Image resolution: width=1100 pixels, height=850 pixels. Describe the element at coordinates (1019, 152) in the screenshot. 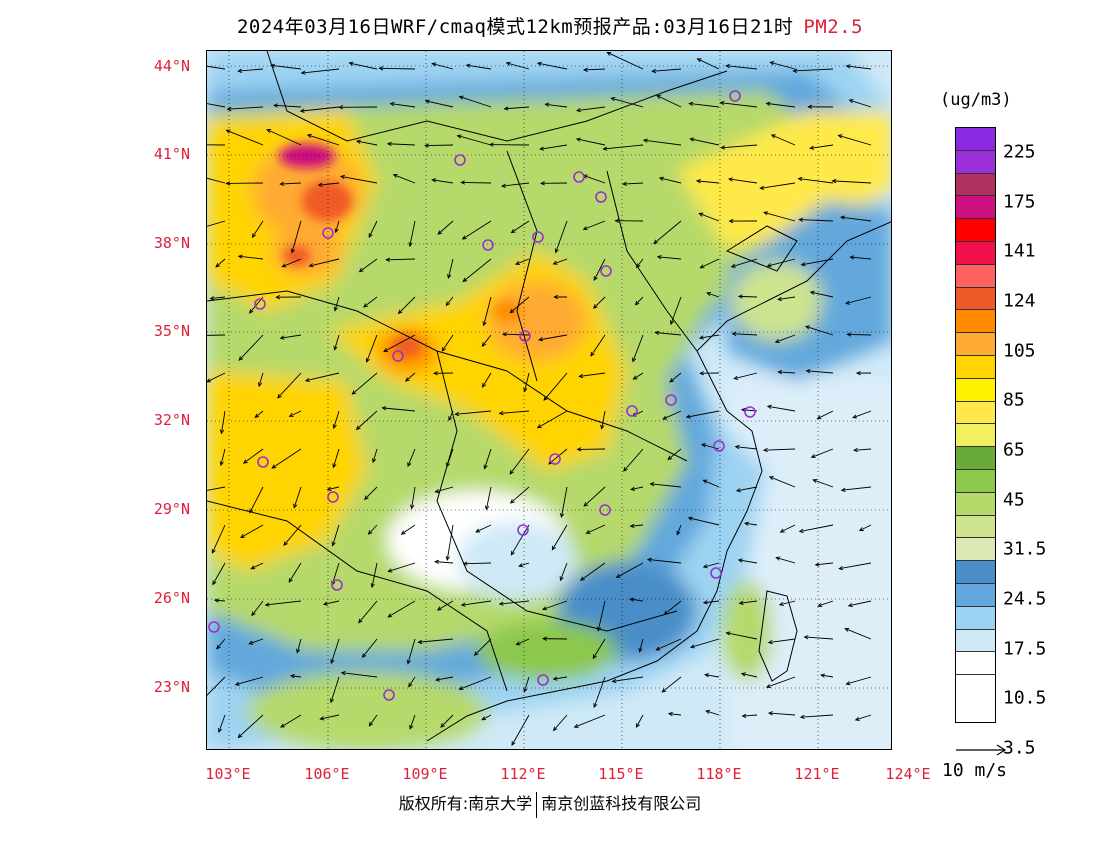

I see `legend-label: 225` at that location.